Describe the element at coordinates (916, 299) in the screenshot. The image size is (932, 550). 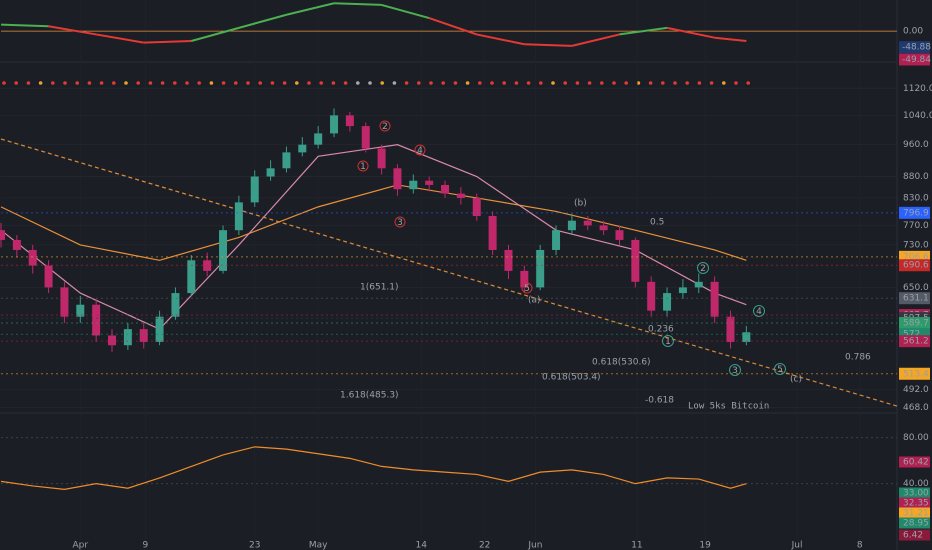
I see `price-tag-label: 631.1` at that location.